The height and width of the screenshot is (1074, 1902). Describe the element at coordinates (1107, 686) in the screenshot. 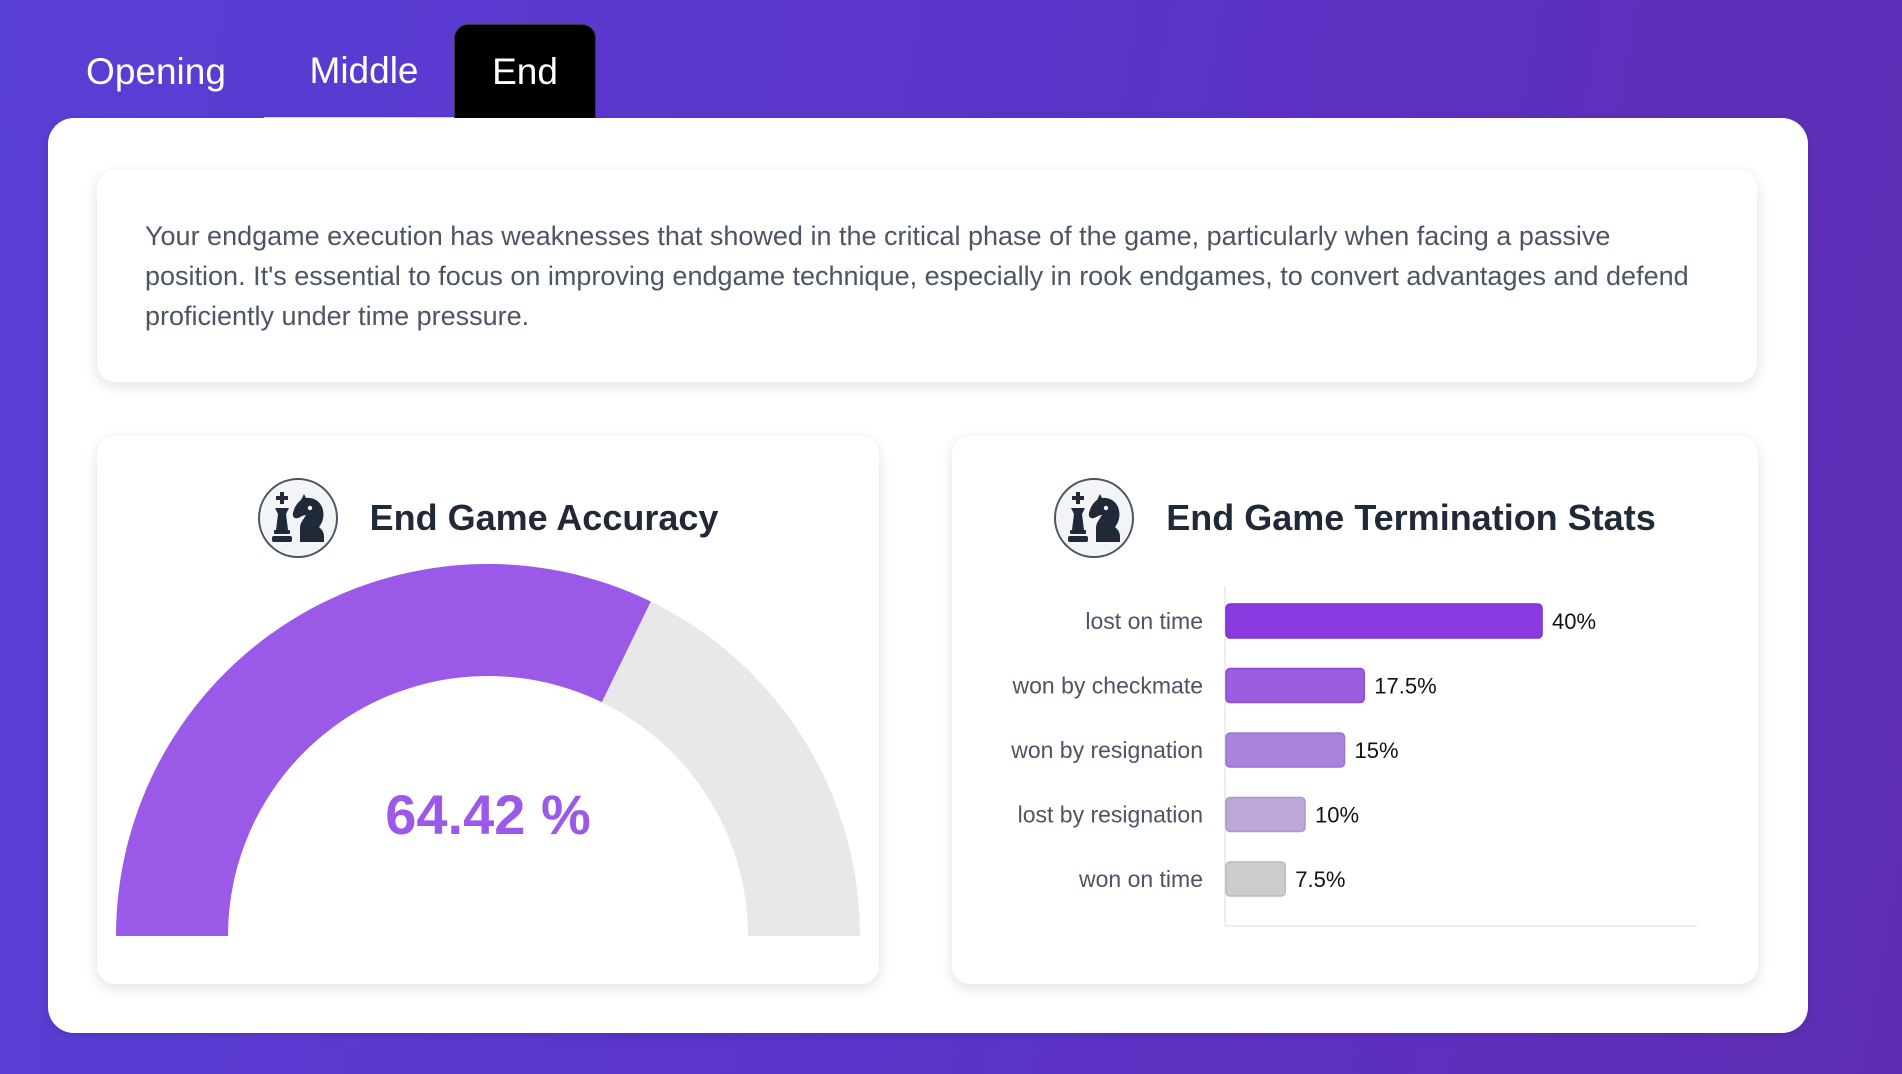

I see `bar-category-label: won by checkmate` at that location.